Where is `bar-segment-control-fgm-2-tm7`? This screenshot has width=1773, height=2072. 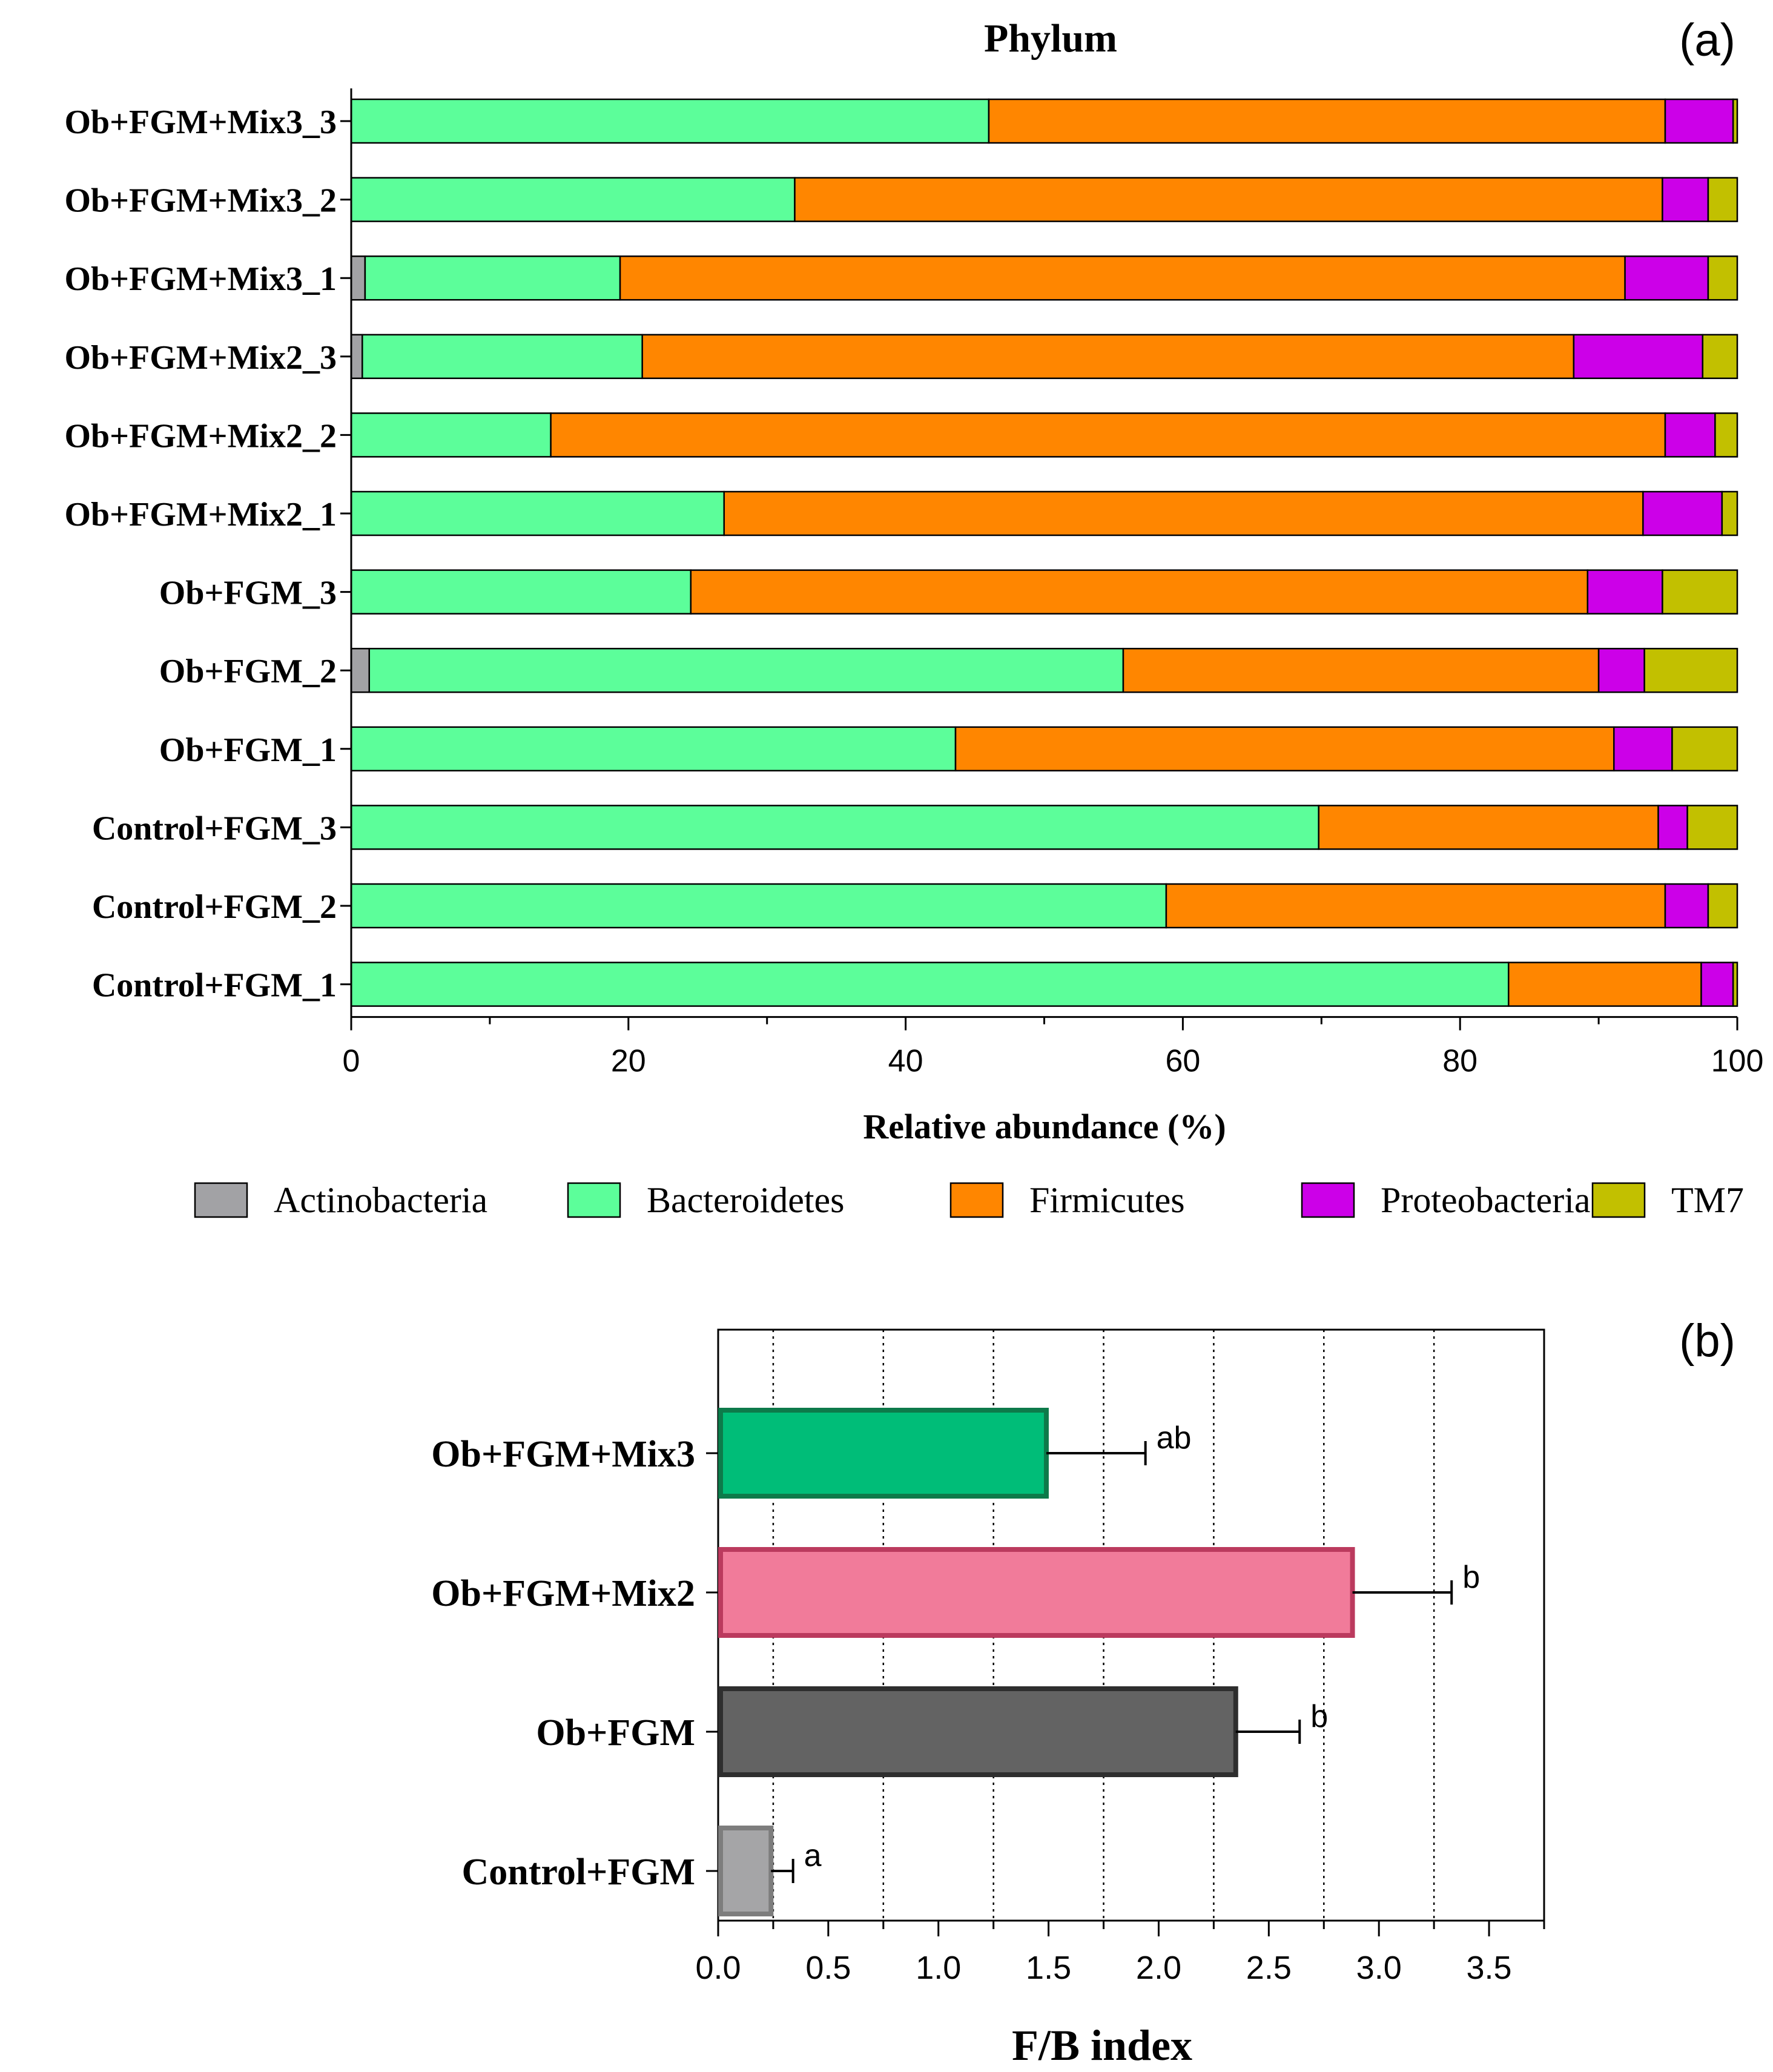
bar-segment-control-fgm-2-tm7 is located at coordinates (1722, 906).